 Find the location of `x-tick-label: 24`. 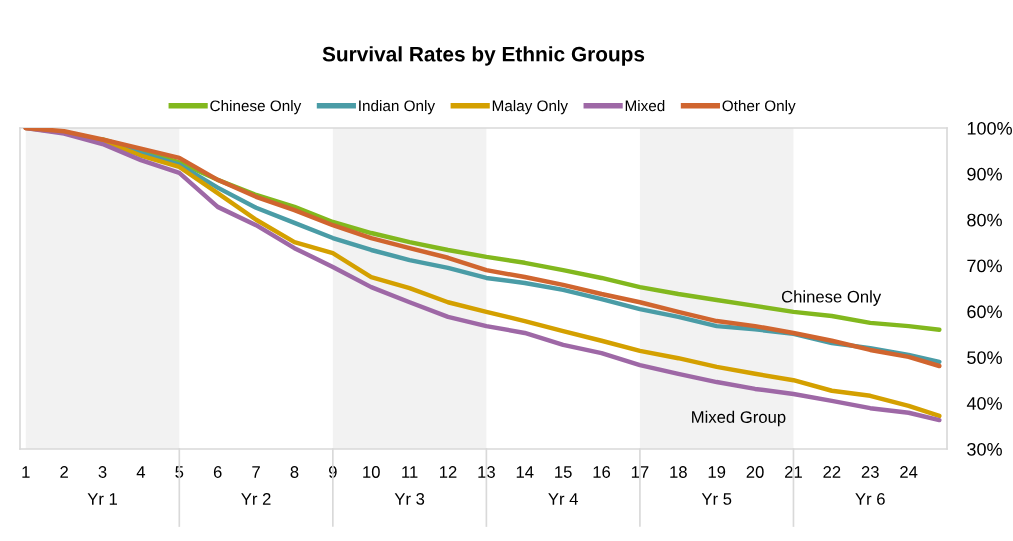

x-tick-label: 24 is located at coordinates (909, 472).